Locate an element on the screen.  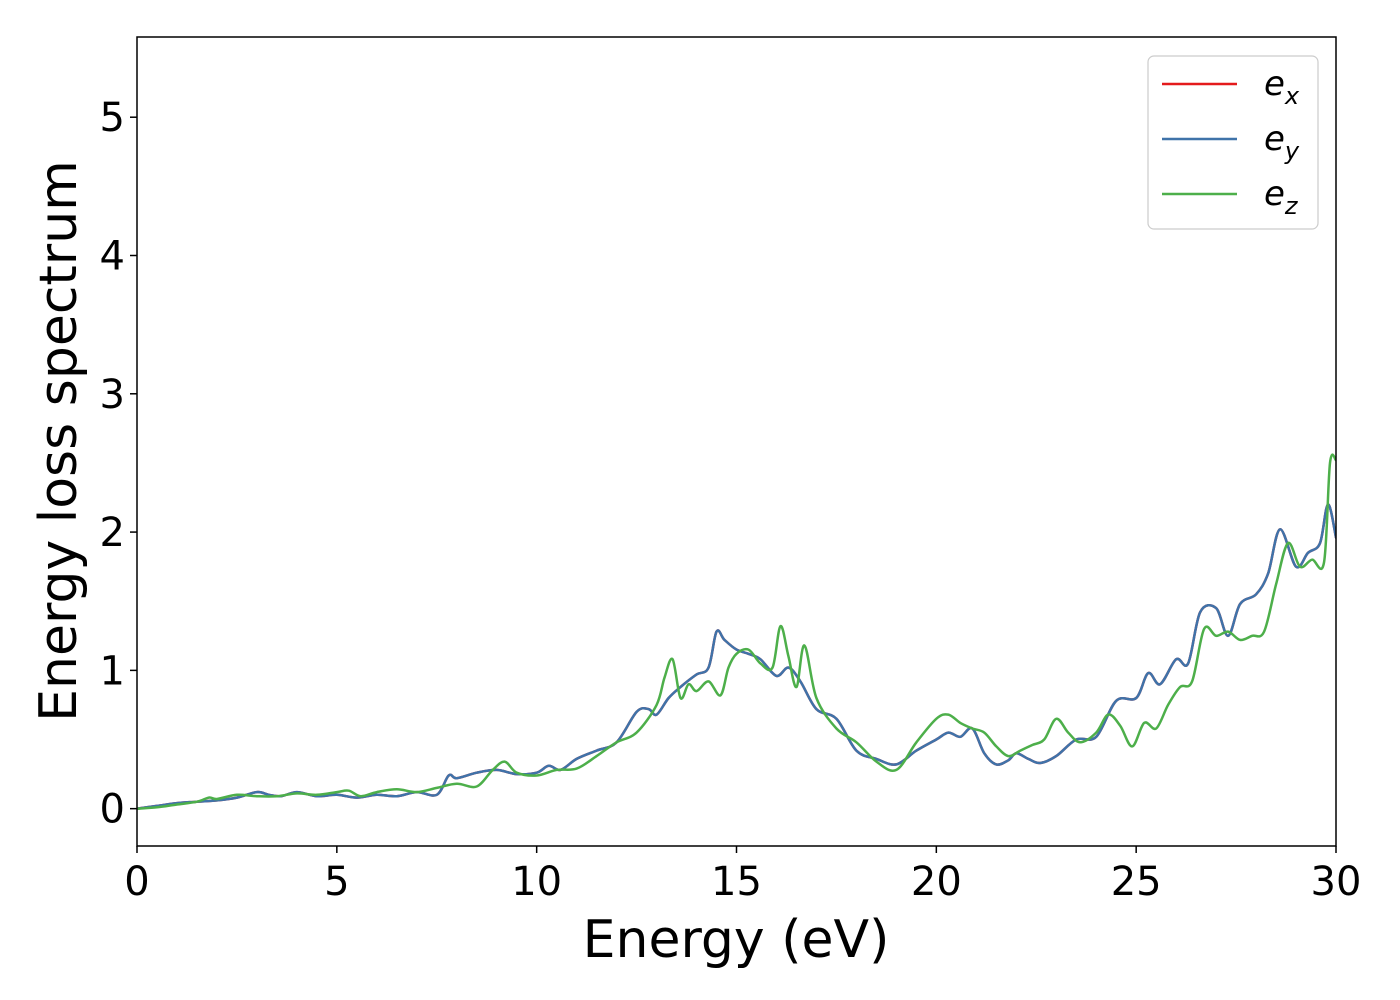
x-tick-label: 20 is located at coordinates (936, 882).